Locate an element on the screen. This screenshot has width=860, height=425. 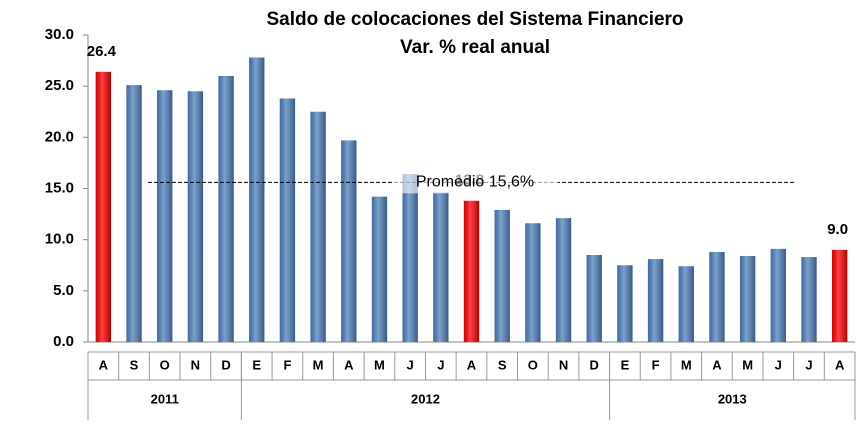
reference-label-bg is located at coordinates (475, 182).